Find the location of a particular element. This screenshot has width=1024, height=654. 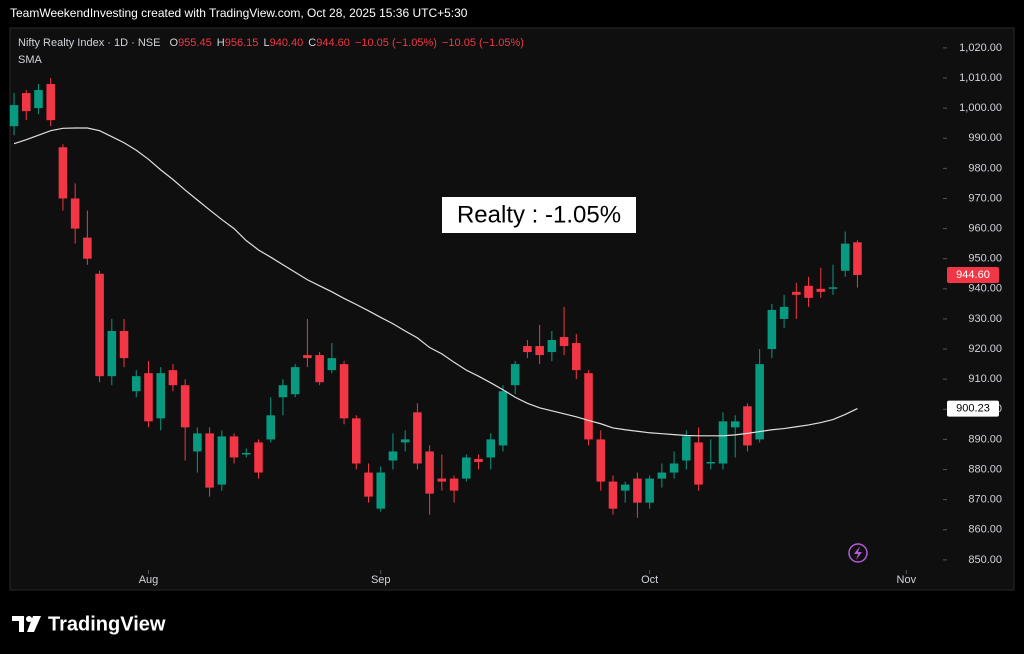

h-label: H is located at coordinates (221, 43).